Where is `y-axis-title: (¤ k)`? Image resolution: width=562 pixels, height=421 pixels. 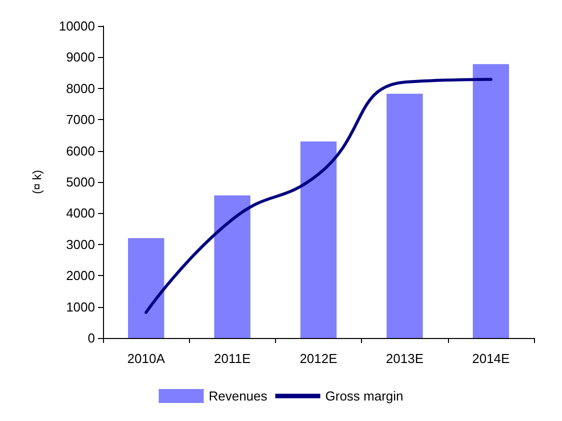 y-axis-title: (¤ k) is located at coordinates (37, 182).